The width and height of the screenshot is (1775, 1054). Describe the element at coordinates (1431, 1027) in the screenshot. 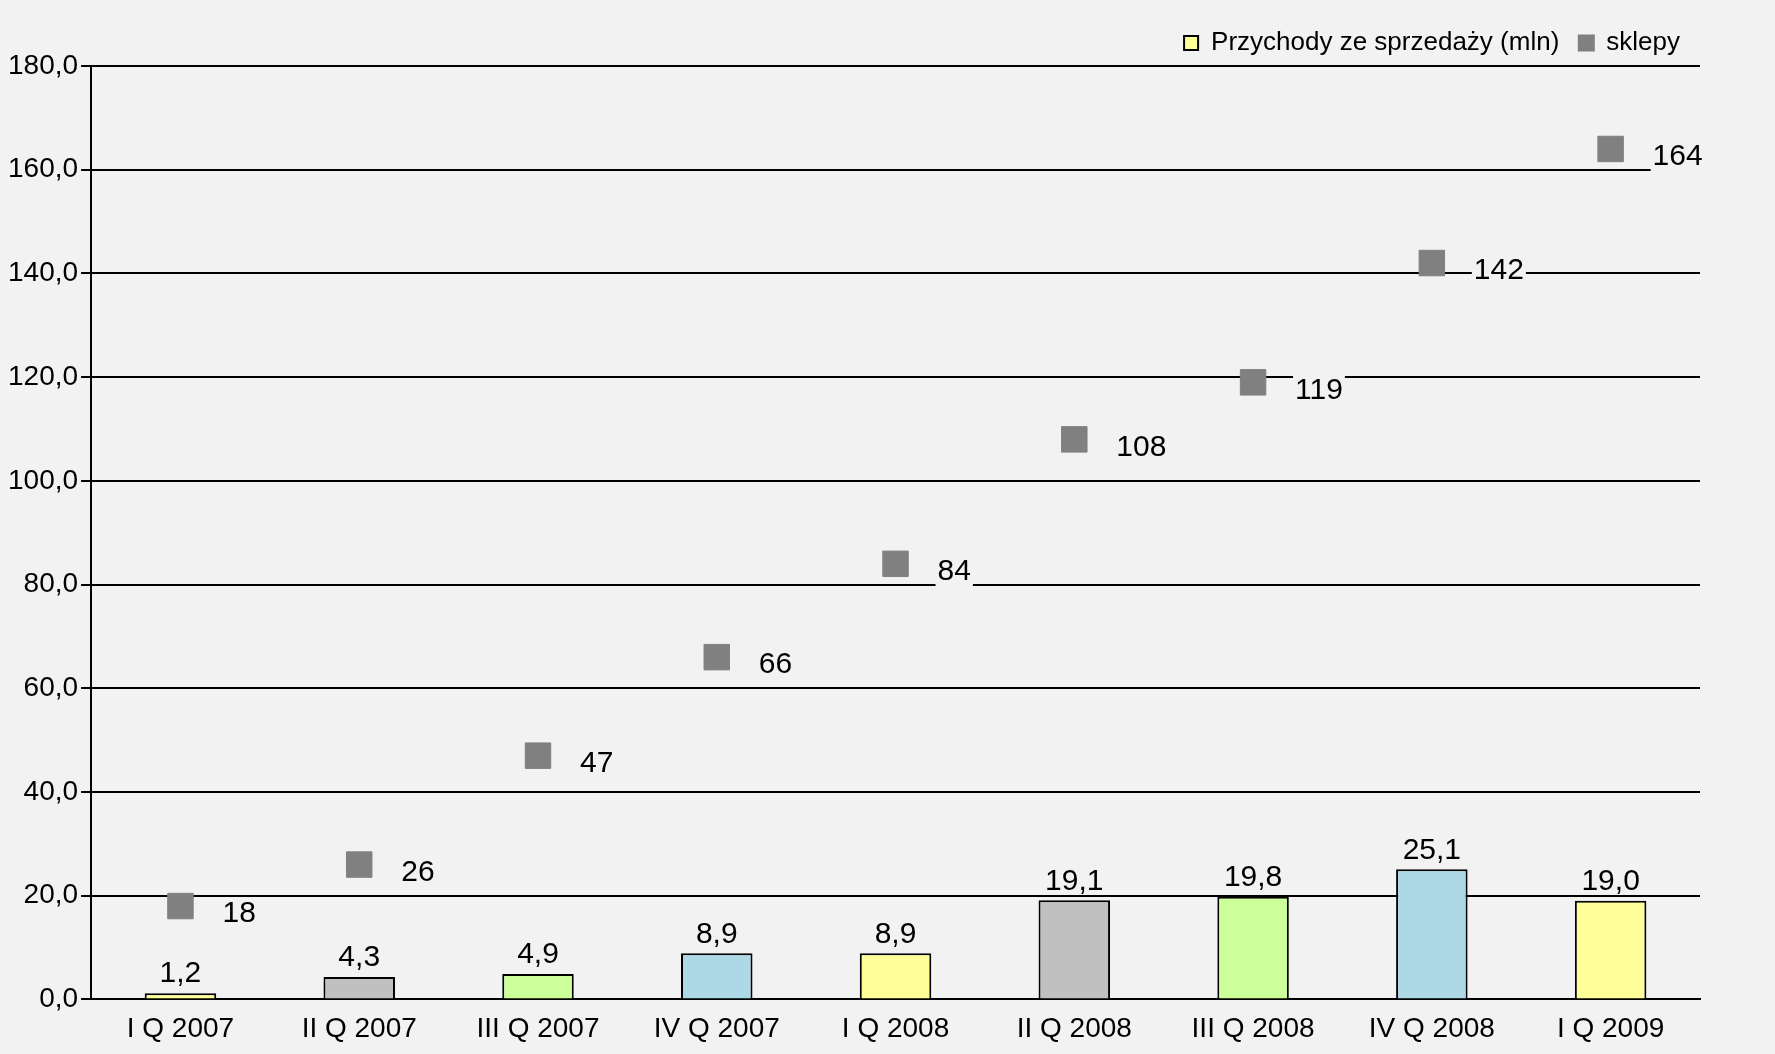

I see `x-tick-label: IV Q 2008` at that location.